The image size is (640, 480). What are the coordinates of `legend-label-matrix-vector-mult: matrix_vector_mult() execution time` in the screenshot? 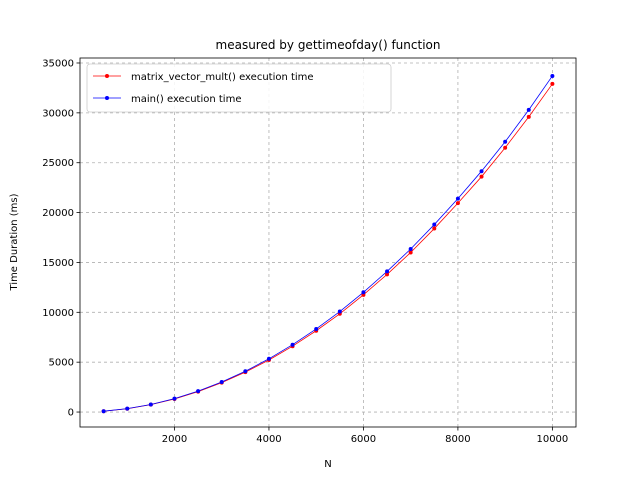 It's located at (222, 77).